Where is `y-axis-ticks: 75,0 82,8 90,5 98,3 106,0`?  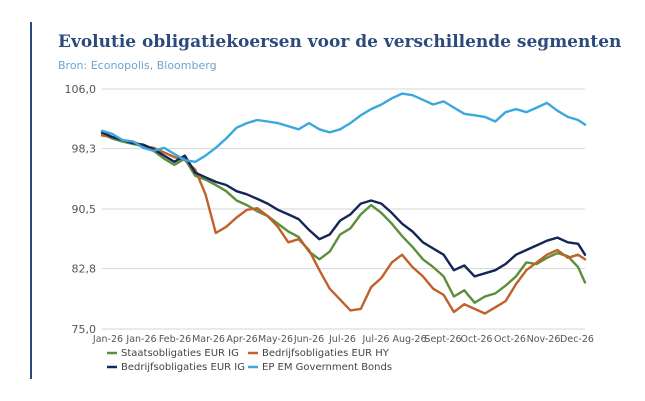
y-axis-ticks: 75,0 82,8 90,5 98,3 106,0 is located at coordinates (81, 209).